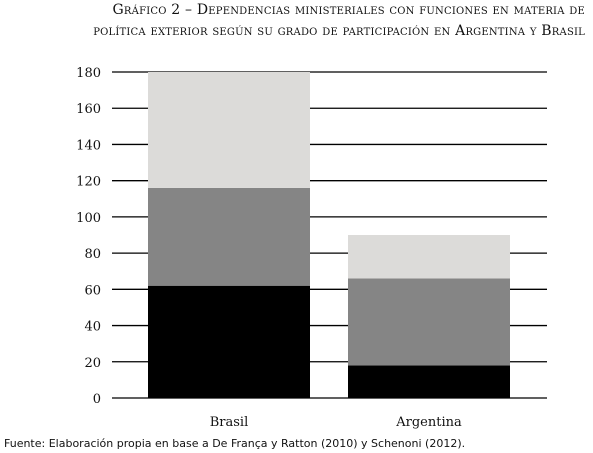 This screenshot has height=453, width=593. I want to click on y-tick-label-160: 160, so click(88, 109).